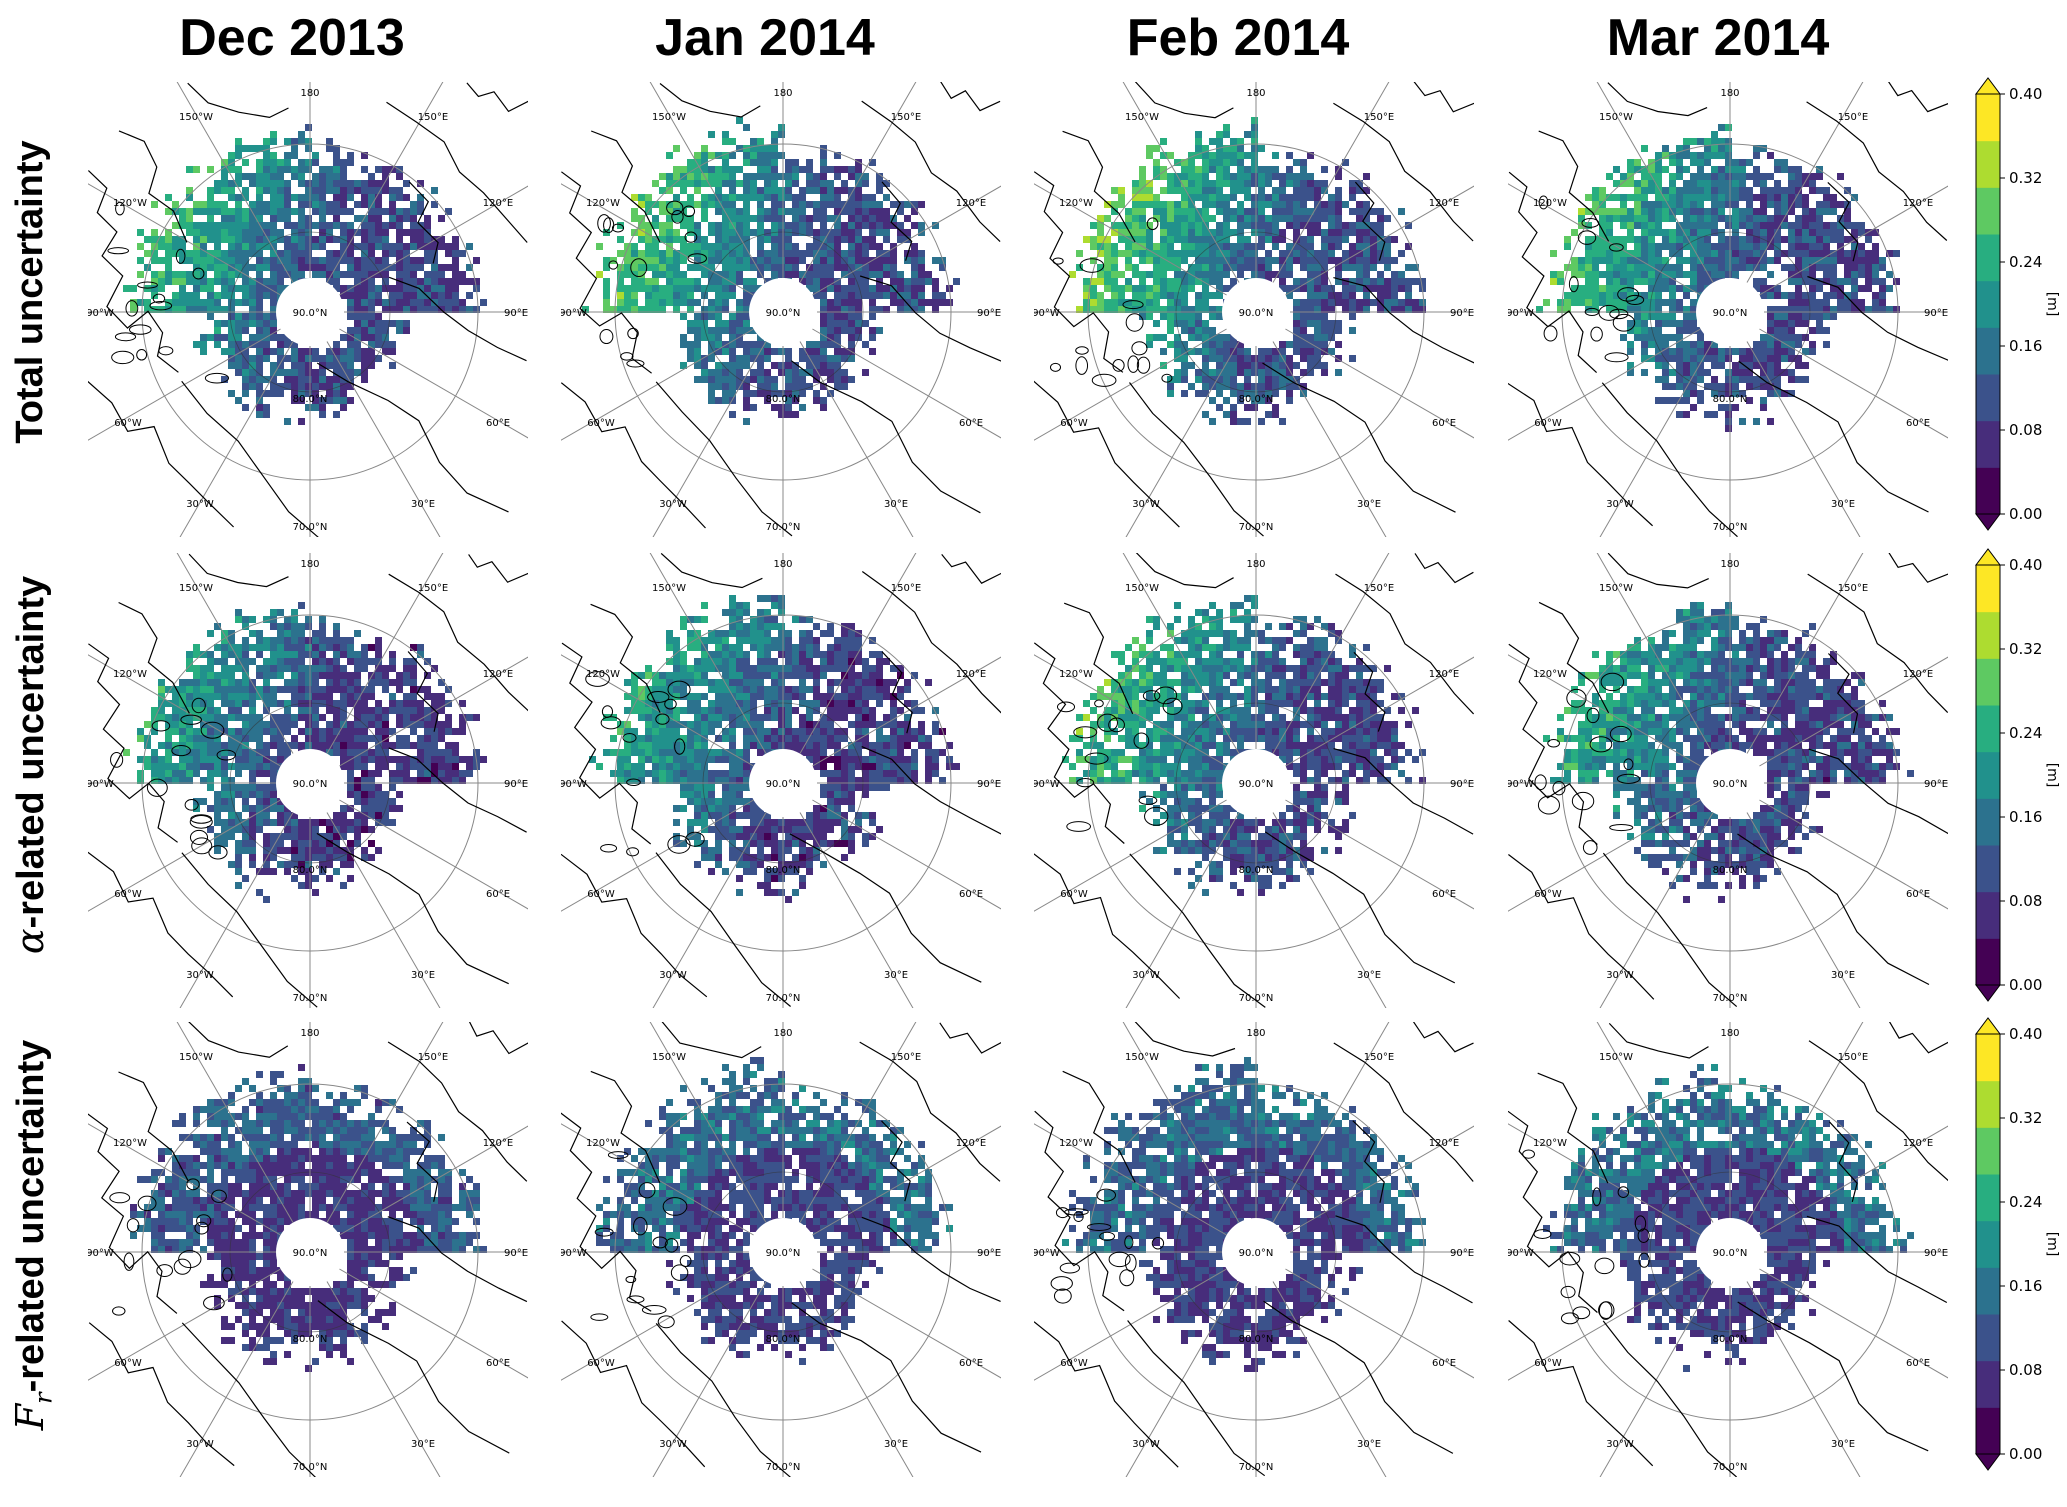 The height and width of the screenshot is (1507, 2067). I want to click on label-150w: 150°W, so click(669, 117).